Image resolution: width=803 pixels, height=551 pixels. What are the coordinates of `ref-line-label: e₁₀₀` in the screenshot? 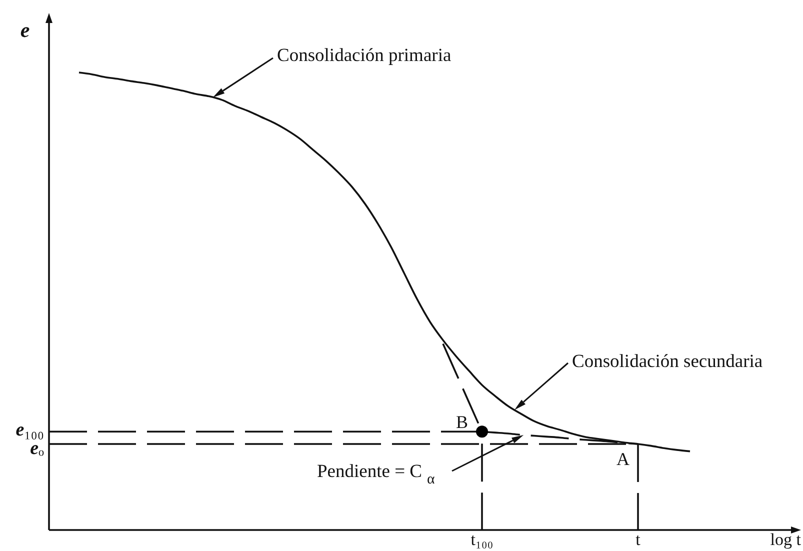 It's located at (30, 430).